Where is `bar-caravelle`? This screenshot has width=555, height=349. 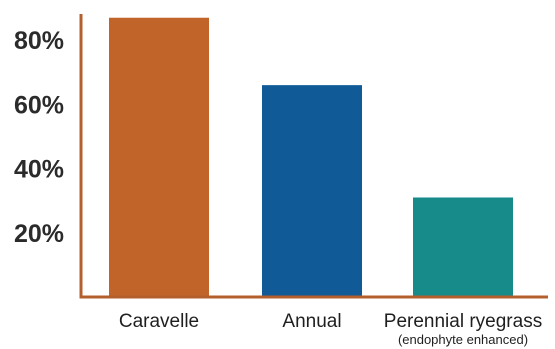
bar-caravelle is located at coordinates (159, 156).